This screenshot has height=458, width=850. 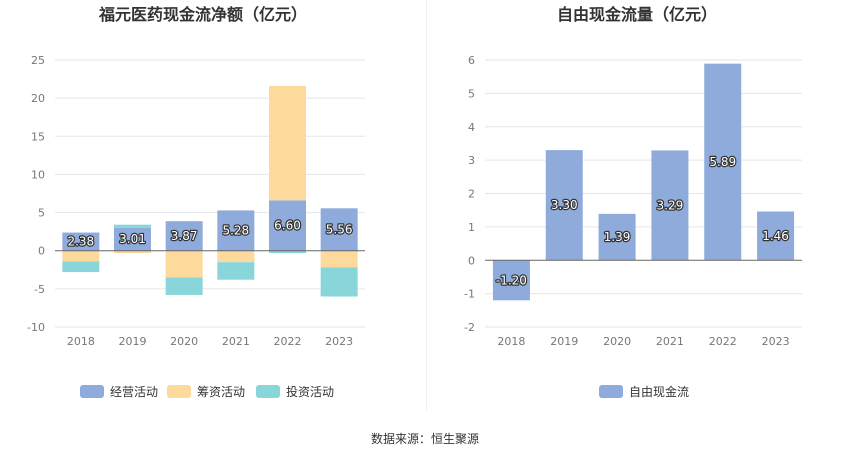 What do you see at coordinates (133, 341) in the screenshot?
I see `chart1-x-tick-label: 2019` at bounding box center [133, 341].